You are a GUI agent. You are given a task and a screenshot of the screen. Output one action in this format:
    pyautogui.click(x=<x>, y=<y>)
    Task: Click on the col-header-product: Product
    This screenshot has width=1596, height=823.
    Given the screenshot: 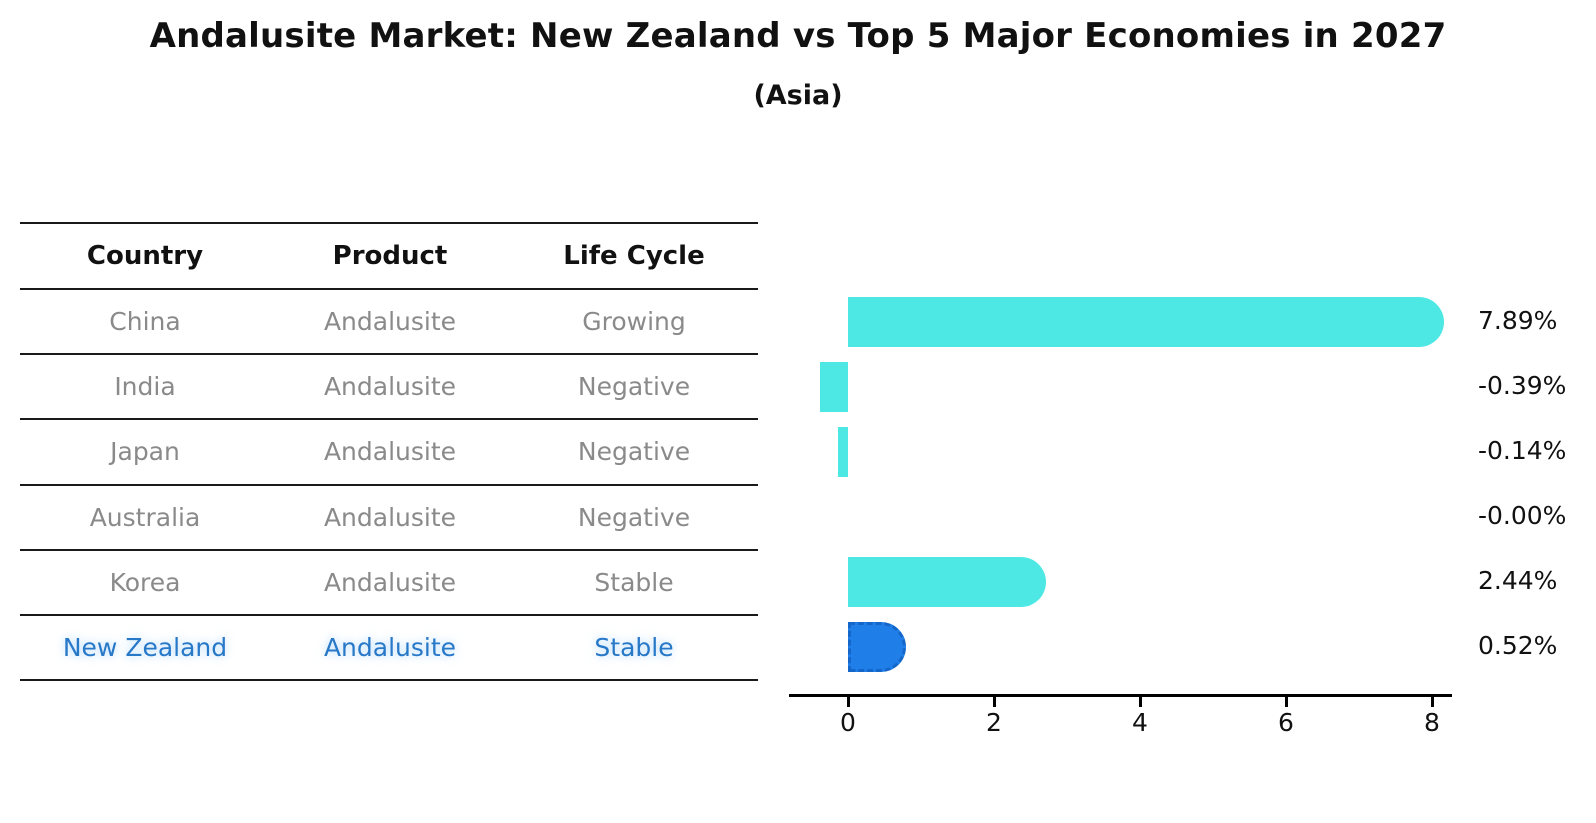 What is the action you would take?
    pyautogui.click(x=390, y=255)
    